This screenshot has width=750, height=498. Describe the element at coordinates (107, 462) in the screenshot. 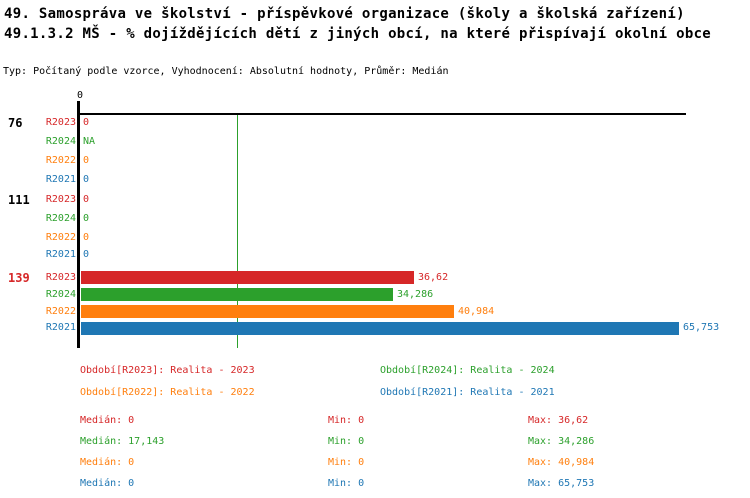

I see `stat-median-R2022: Medián: 0` at that location.